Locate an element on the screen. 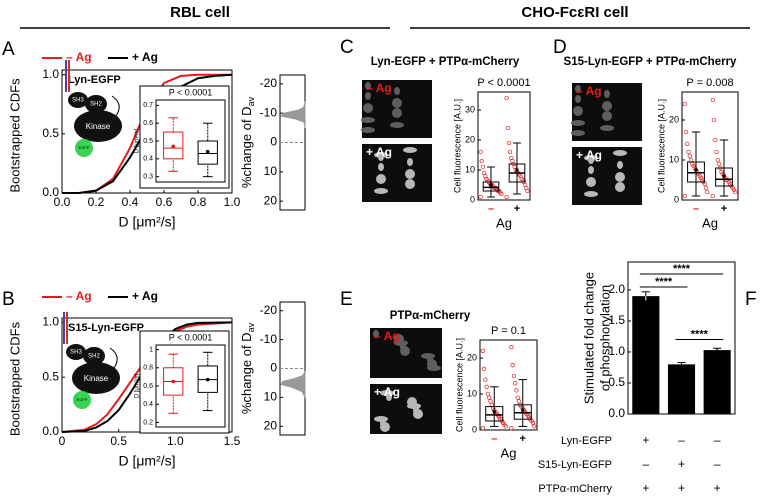 The width and height of the screenshot is (762, 501). x-tick-label: 0.2 is located at coordinates (96, 202).